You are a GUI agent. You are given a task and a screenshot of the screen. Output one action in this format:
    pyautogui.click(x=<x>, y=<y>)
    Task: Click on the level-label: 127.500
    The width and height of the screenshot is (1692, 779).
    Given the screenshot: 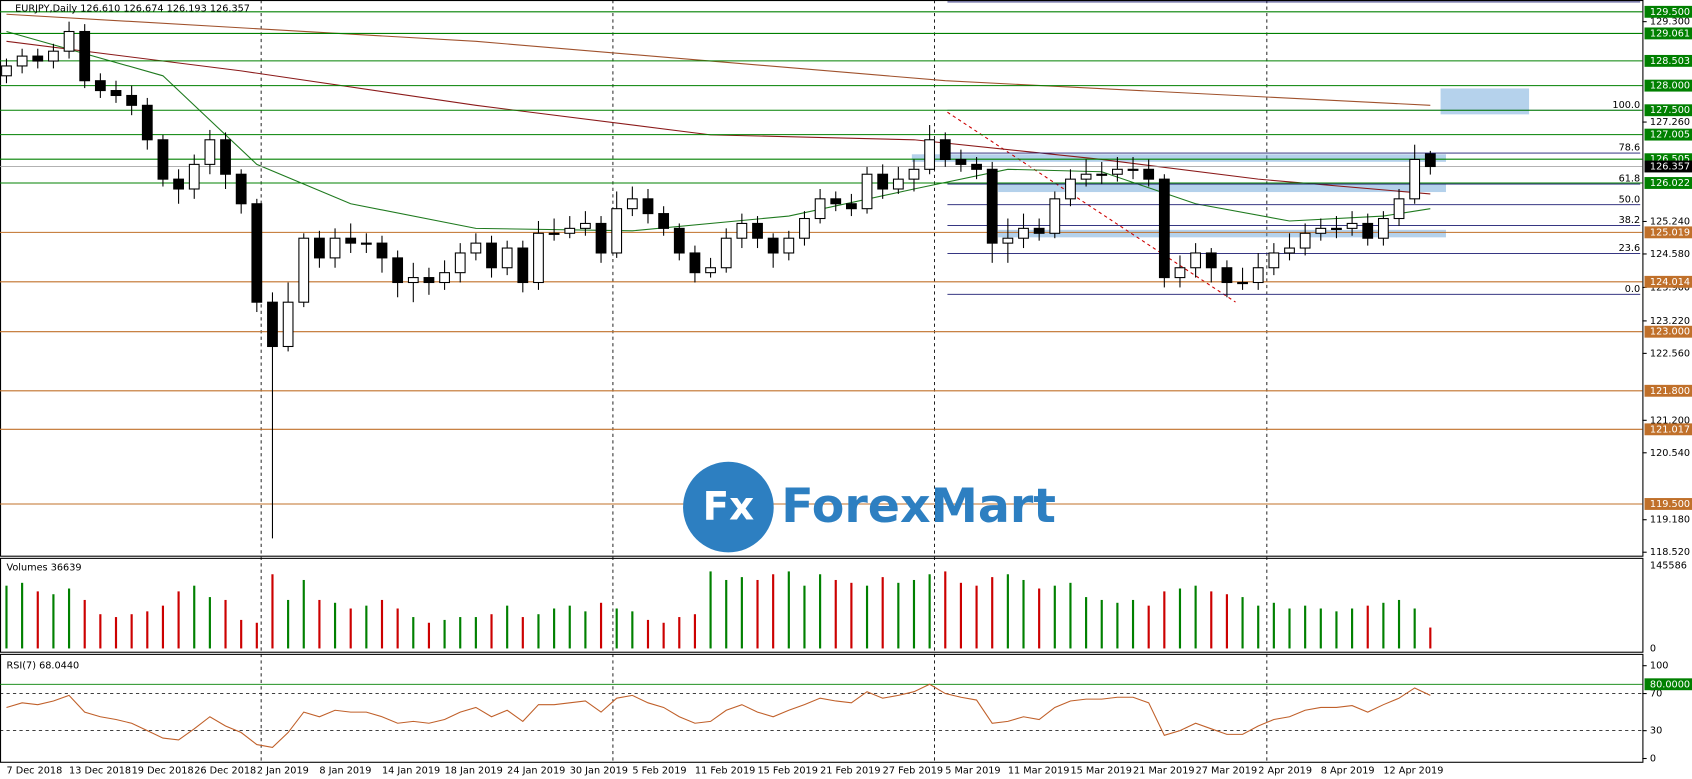 What is the action you would take?
    pyautogui.click(x=1670, y=110)
    